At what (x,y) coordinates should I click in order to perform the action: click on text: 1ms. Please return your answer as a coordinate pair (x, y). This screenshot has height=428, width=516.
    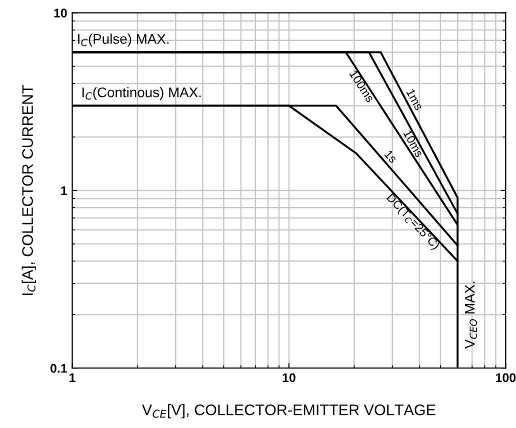
    Looking at the image, I should click on (415, 99).